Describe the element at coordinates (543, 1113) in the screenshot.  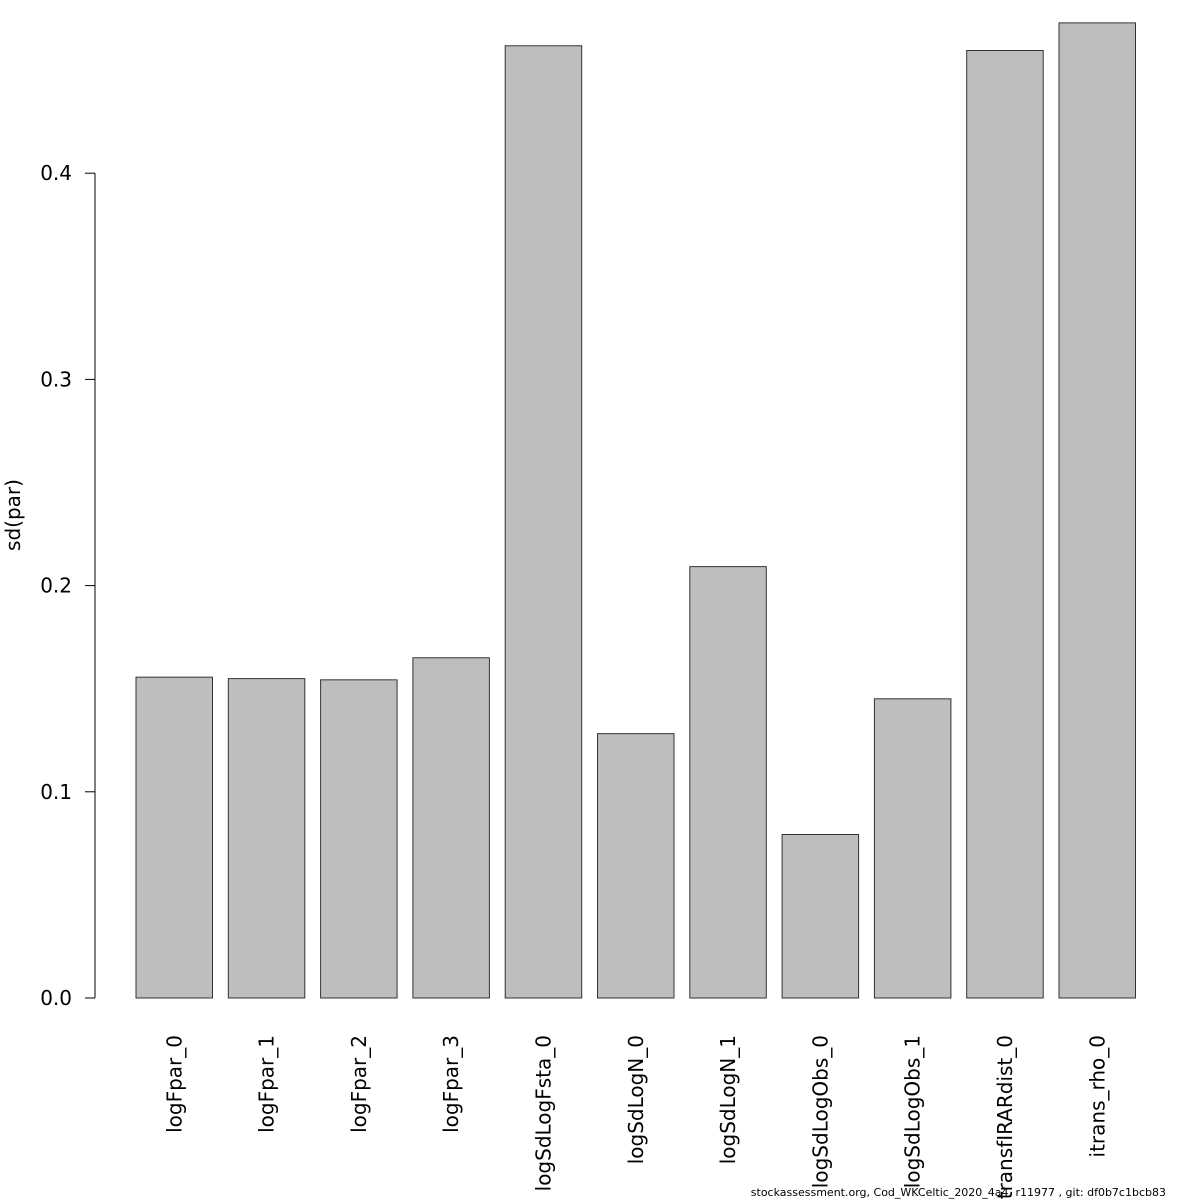
I see `x-tick-label: logSdLogFsta_0` at that location.